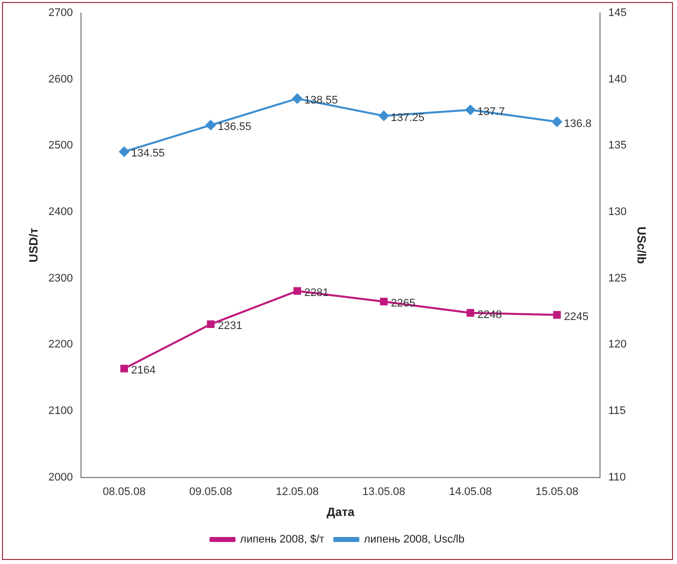 The height and width of the screenshot is (564, 677). I want to click on legend-label: липень 2008, Usc/lb, so click(414, 540).